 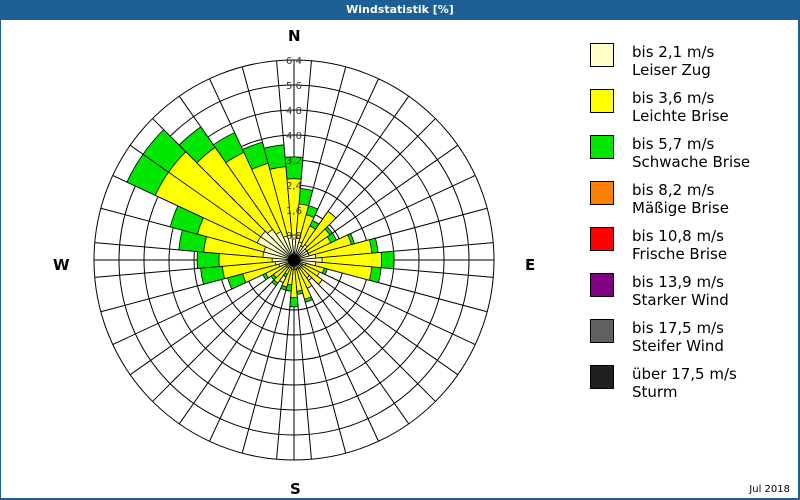 I want to click on center-hub, so click(x=294, y=260).